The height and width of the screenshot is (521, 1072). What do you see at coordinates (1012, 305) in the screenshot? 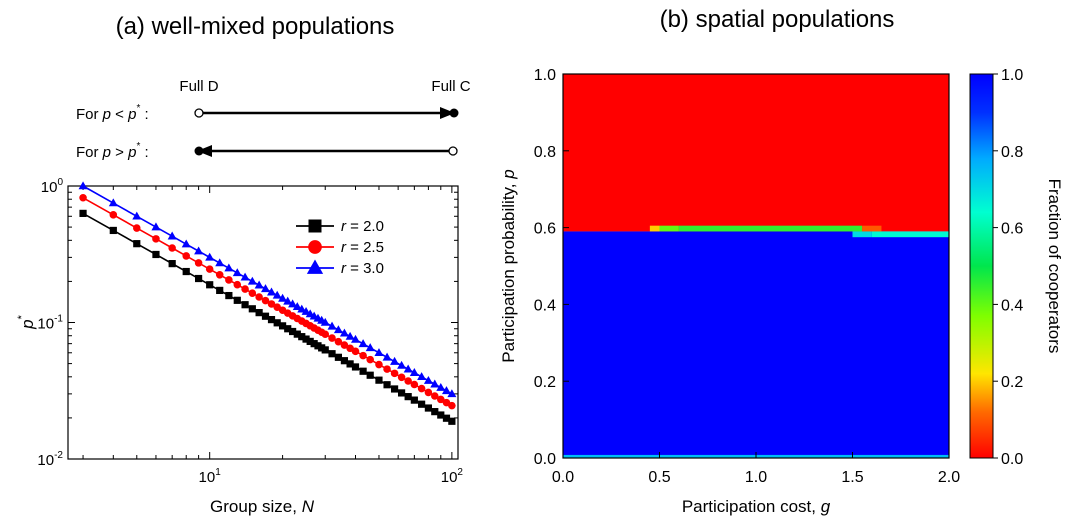
I see `colorbar-tick-label: 0.4` at bounding box center [1012, 305].